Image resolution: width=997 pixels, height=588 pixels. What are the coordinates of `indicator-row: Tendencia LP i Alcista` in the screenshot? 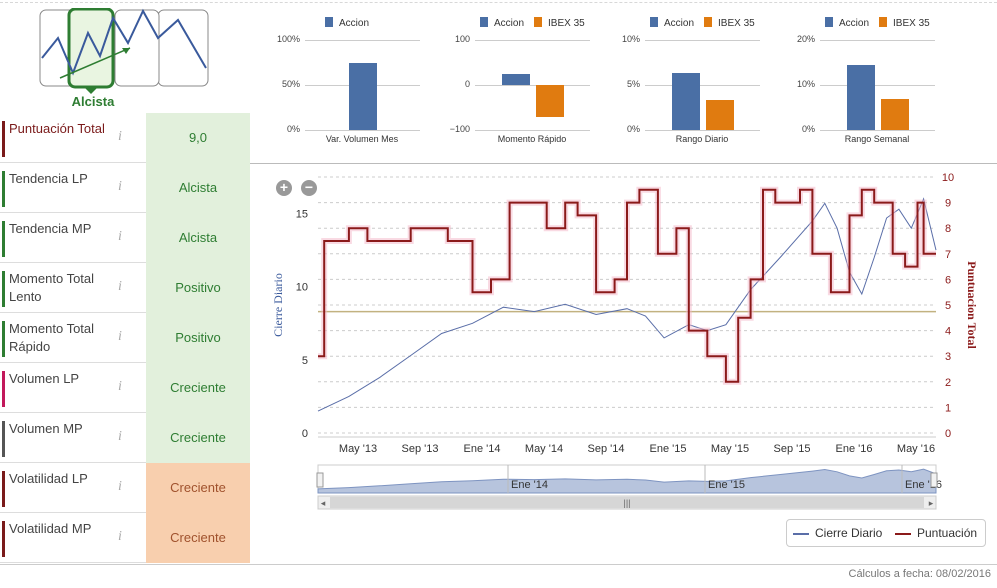 It's located at (125, 188).